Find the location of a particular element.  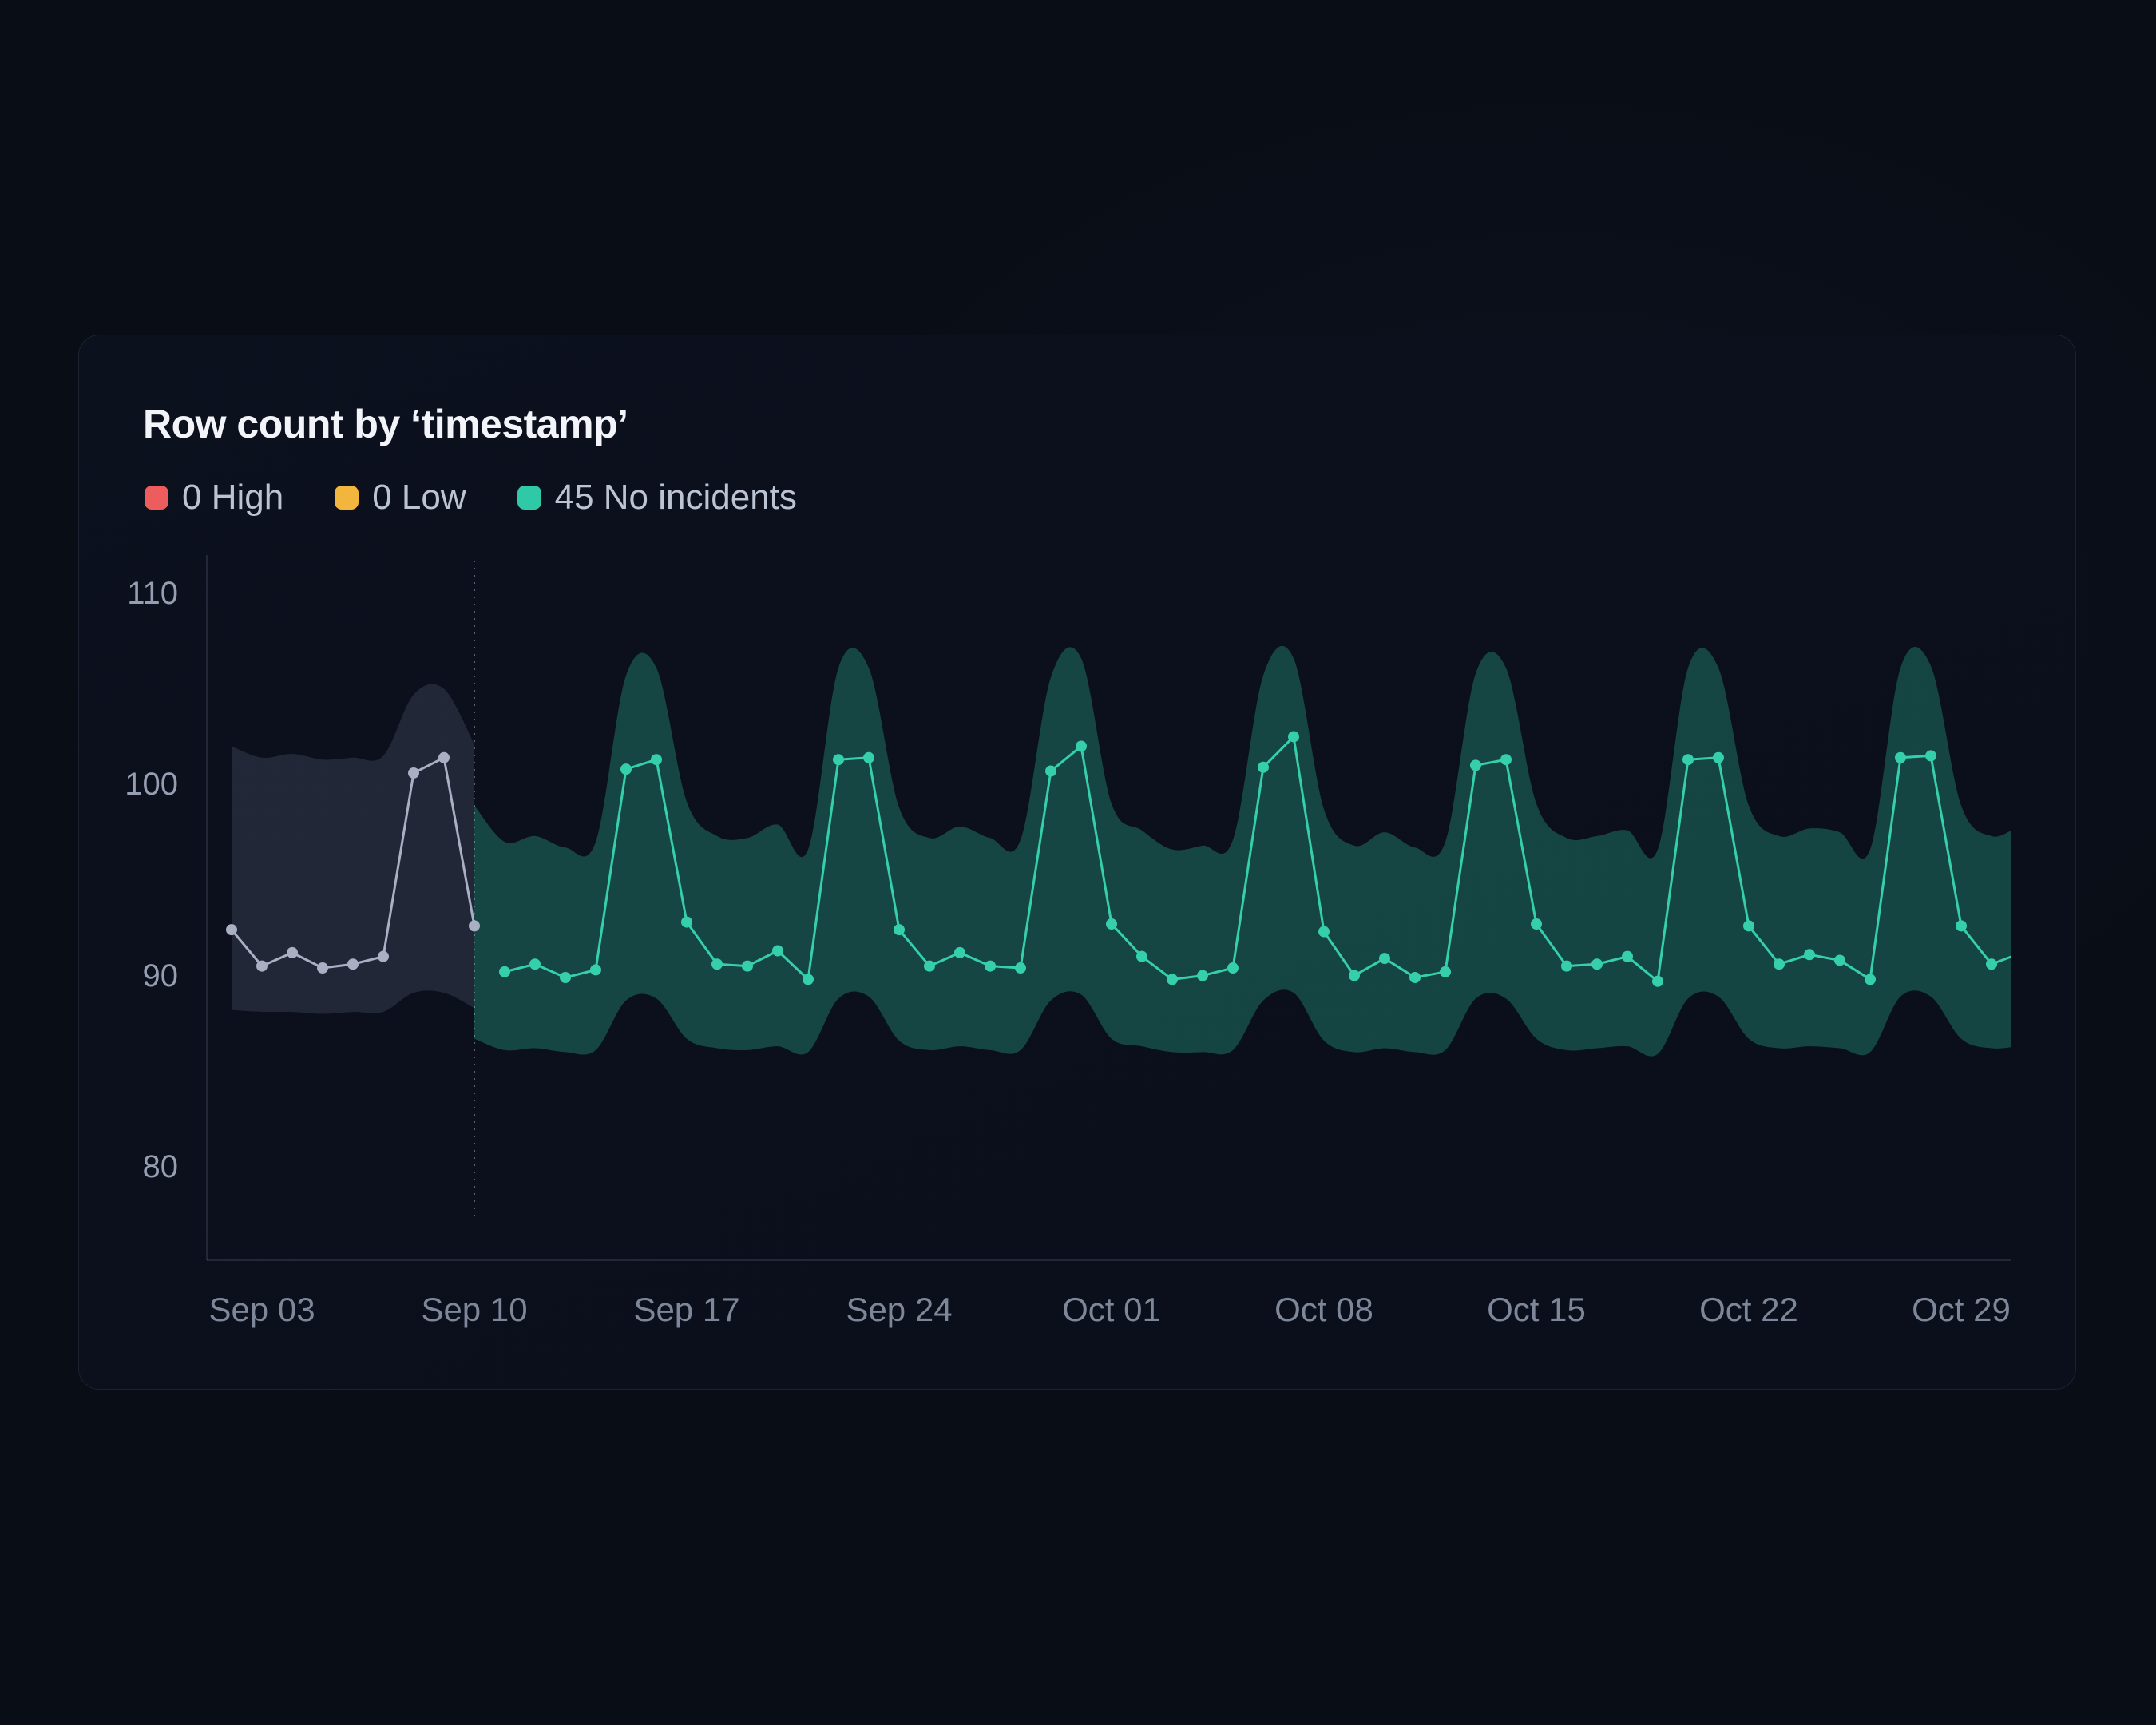

chart-legend: 0 High 0 Low 45 No incidents is located at coordinates (471, 498).